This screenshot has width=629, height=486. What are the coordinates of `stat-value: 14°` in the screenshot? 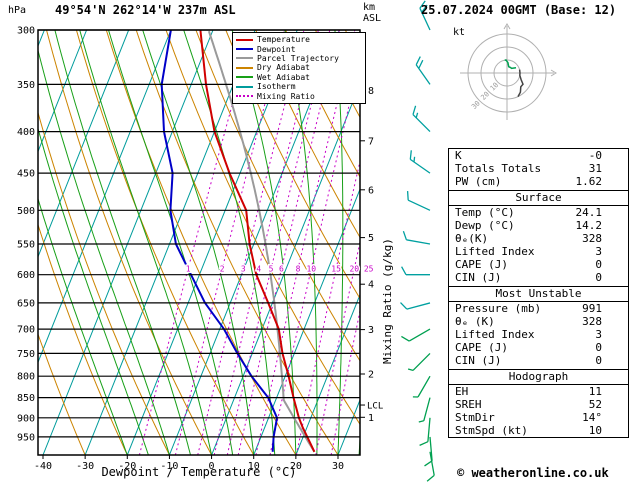 It's located at (592, 417).